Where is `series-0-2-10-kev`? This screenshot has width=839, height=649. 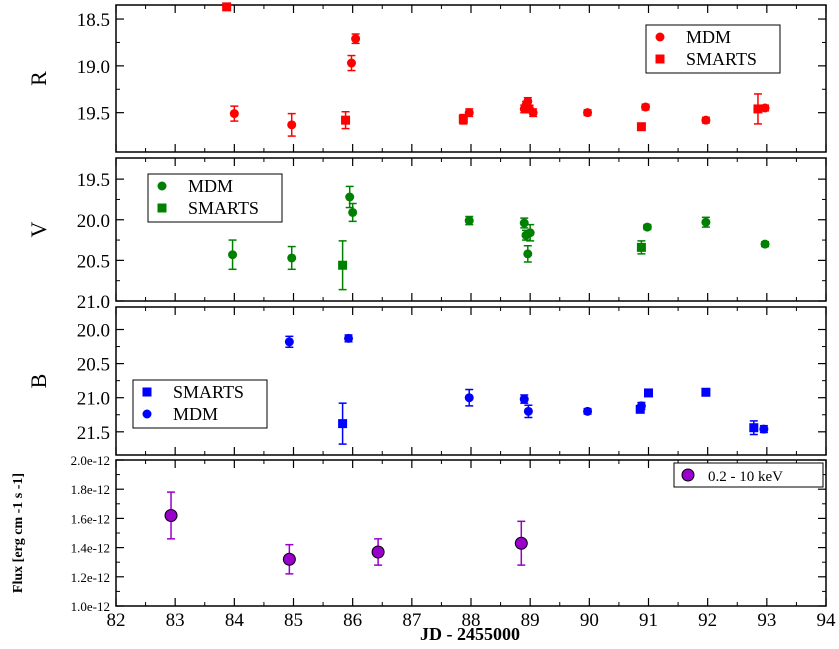
series-0-2-10-kev is located at coordinates (346, 533).